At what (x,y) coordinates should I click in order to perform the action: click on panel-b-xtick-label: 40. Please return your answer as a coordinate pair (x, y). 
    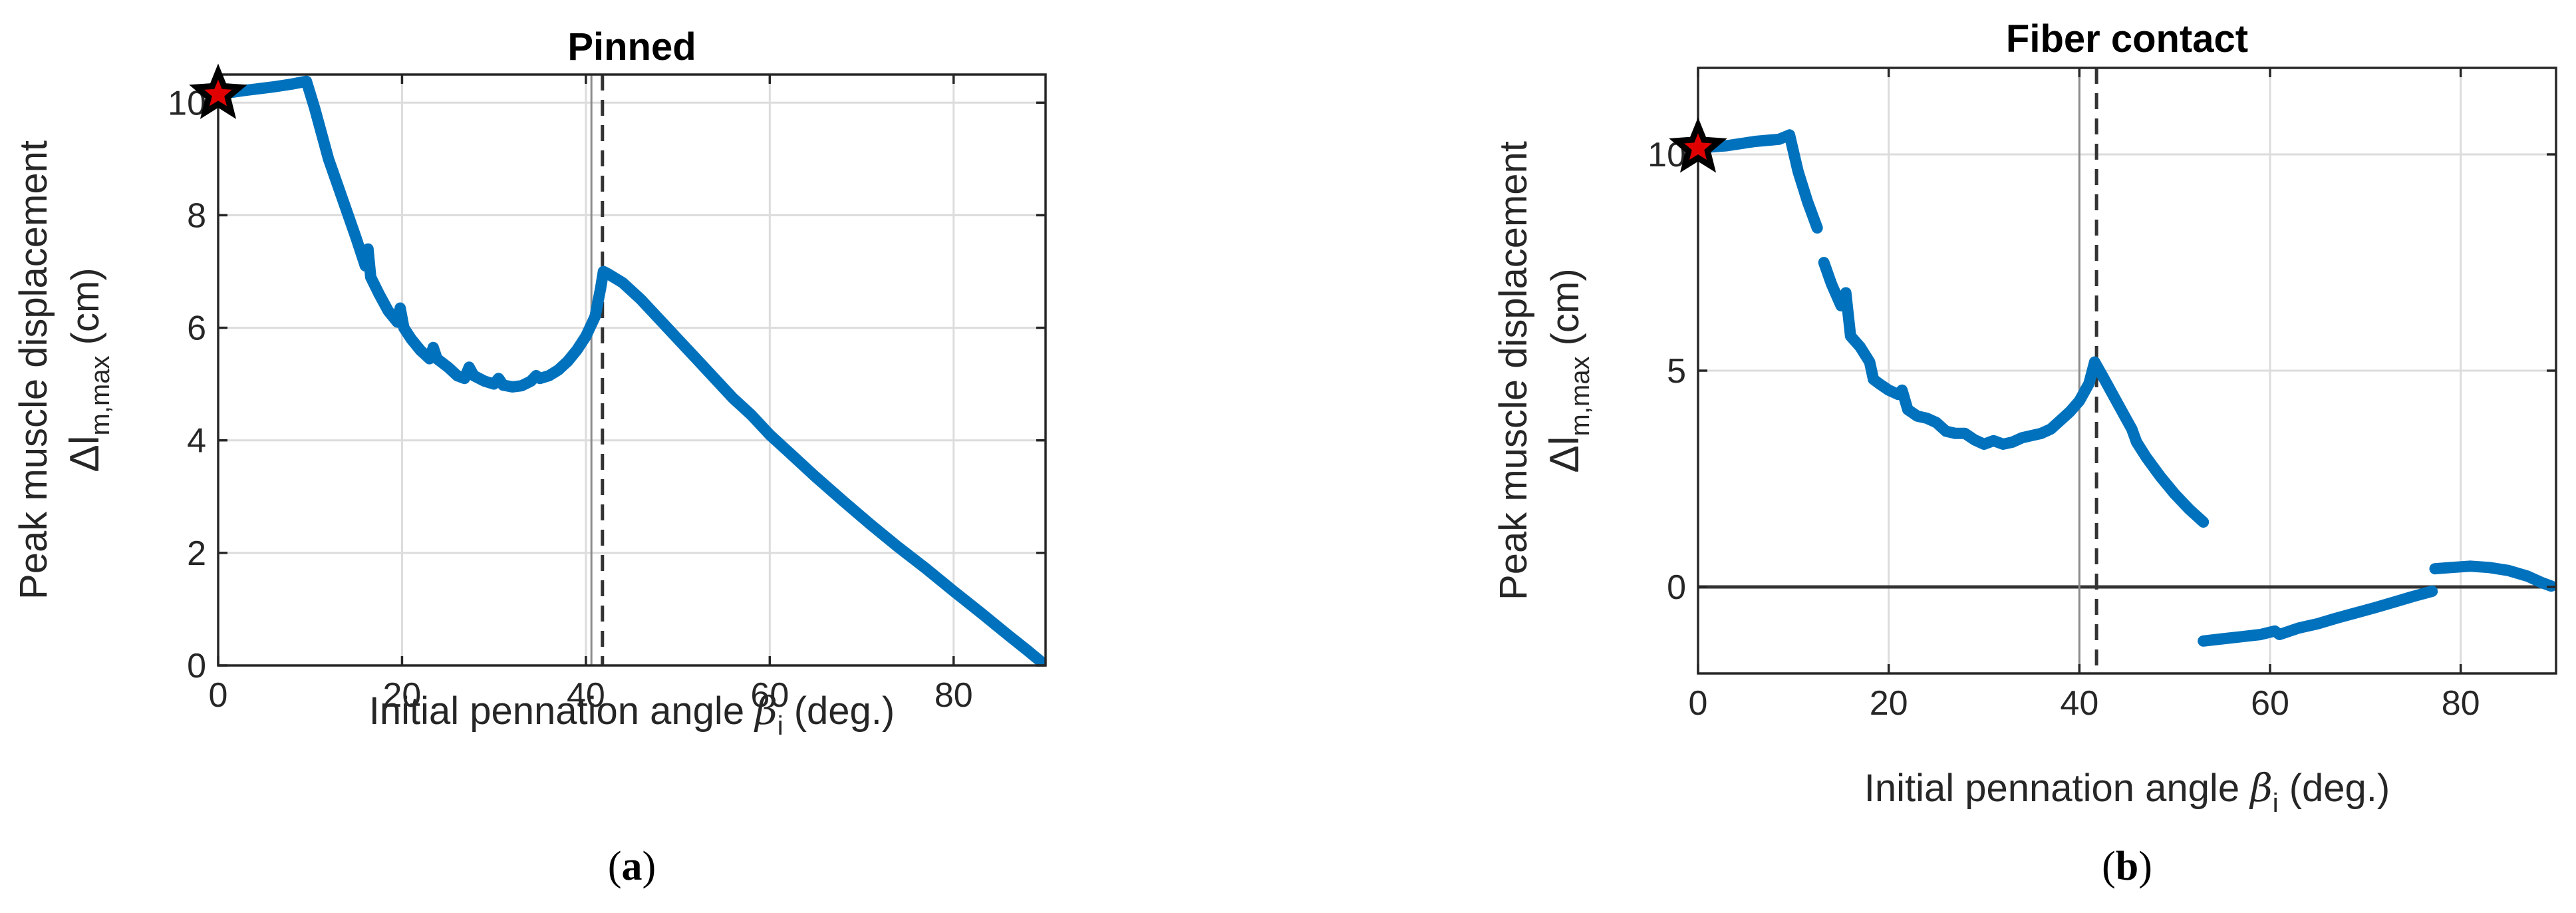
    Looking at the image, I should click on (2079, 703).